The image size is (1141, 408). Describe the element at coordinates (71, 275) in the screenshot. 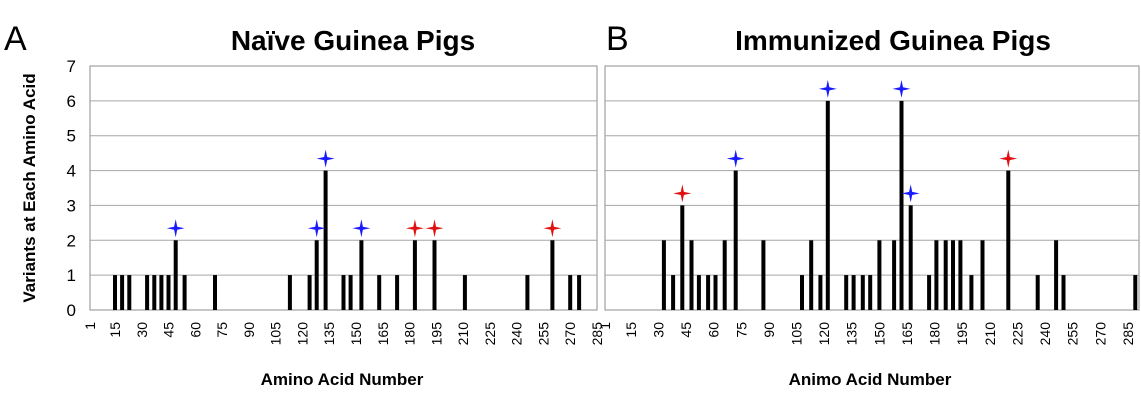

I see `y-tick-label: 1` at that location.